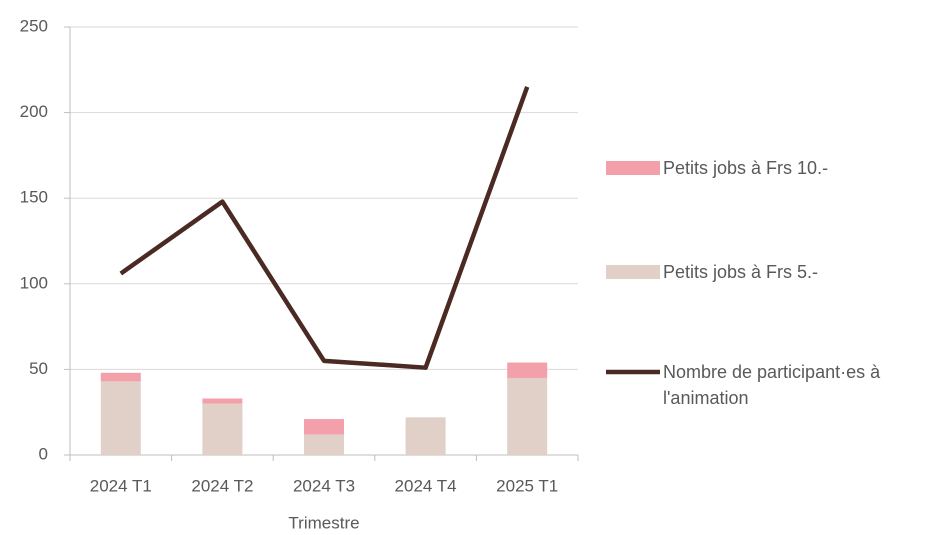 The width and height of the screenshot is (931, 535). Describe the element at coordinates (222, 485) in the screenshot. I see `x-tick-label: 2024 T2` at that location.